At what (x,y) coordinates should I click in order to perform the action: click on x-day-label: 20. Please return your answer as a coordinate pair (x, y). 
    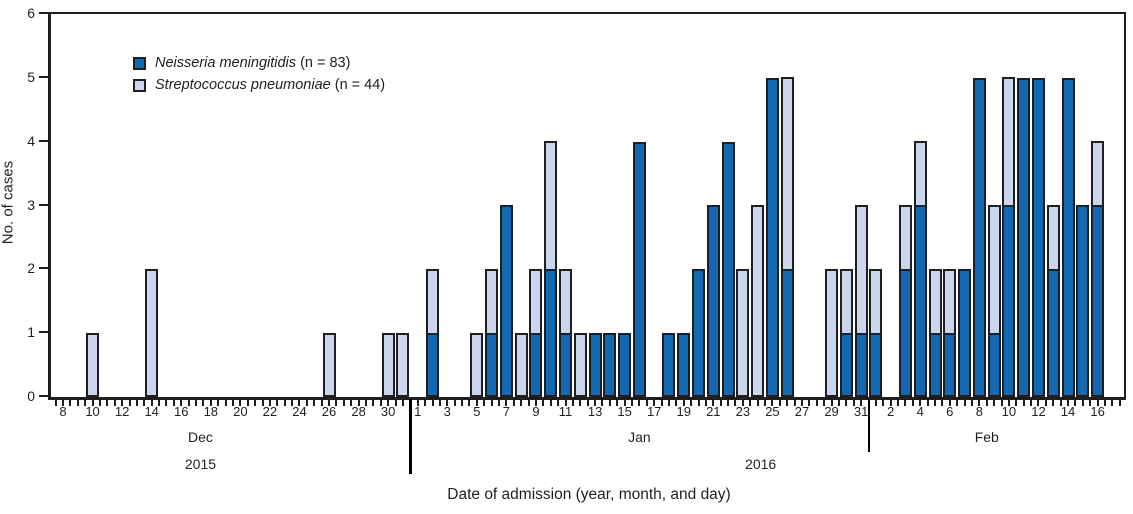
    Looking at the image, I should click on (240, 411).